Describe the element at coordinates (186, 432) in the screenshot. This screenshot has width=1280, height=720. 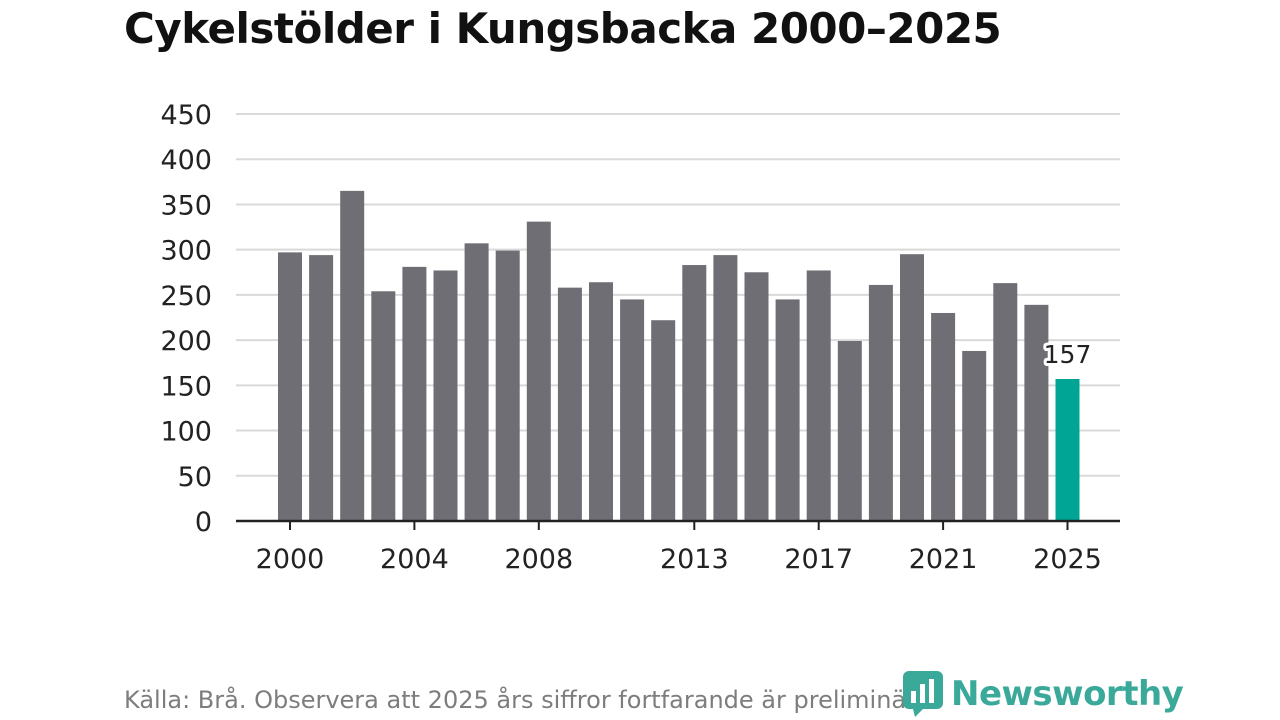
I see `y-tick-label: 100` at that location.